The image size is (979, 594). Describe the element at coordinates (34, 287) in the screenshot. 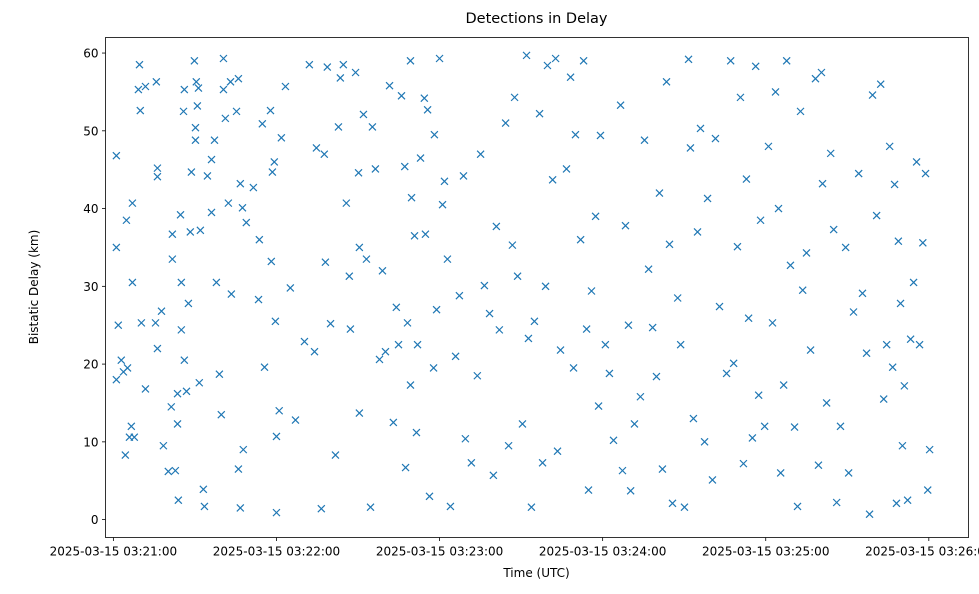

I see `y-axis-label: Bistatic Delay (km)` at that location.